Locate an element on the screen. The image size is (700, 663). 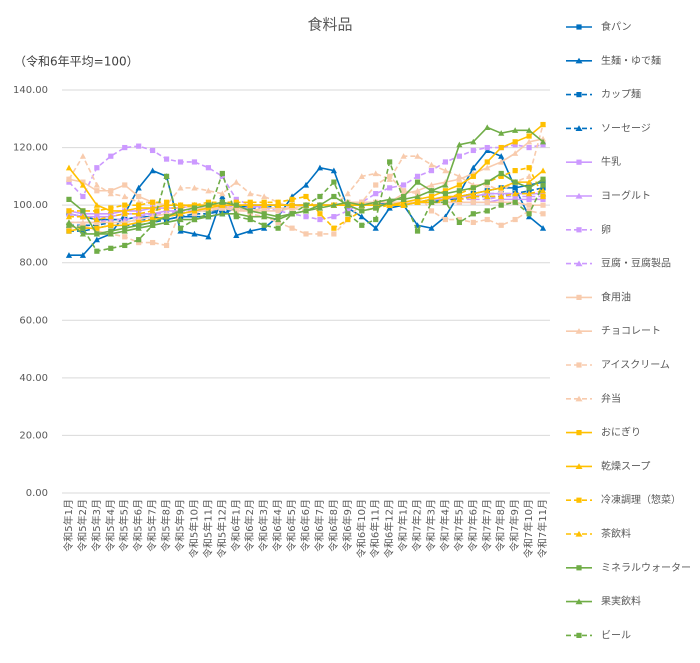
legend-label: ソーセージ is located at coordinates (626, 128).